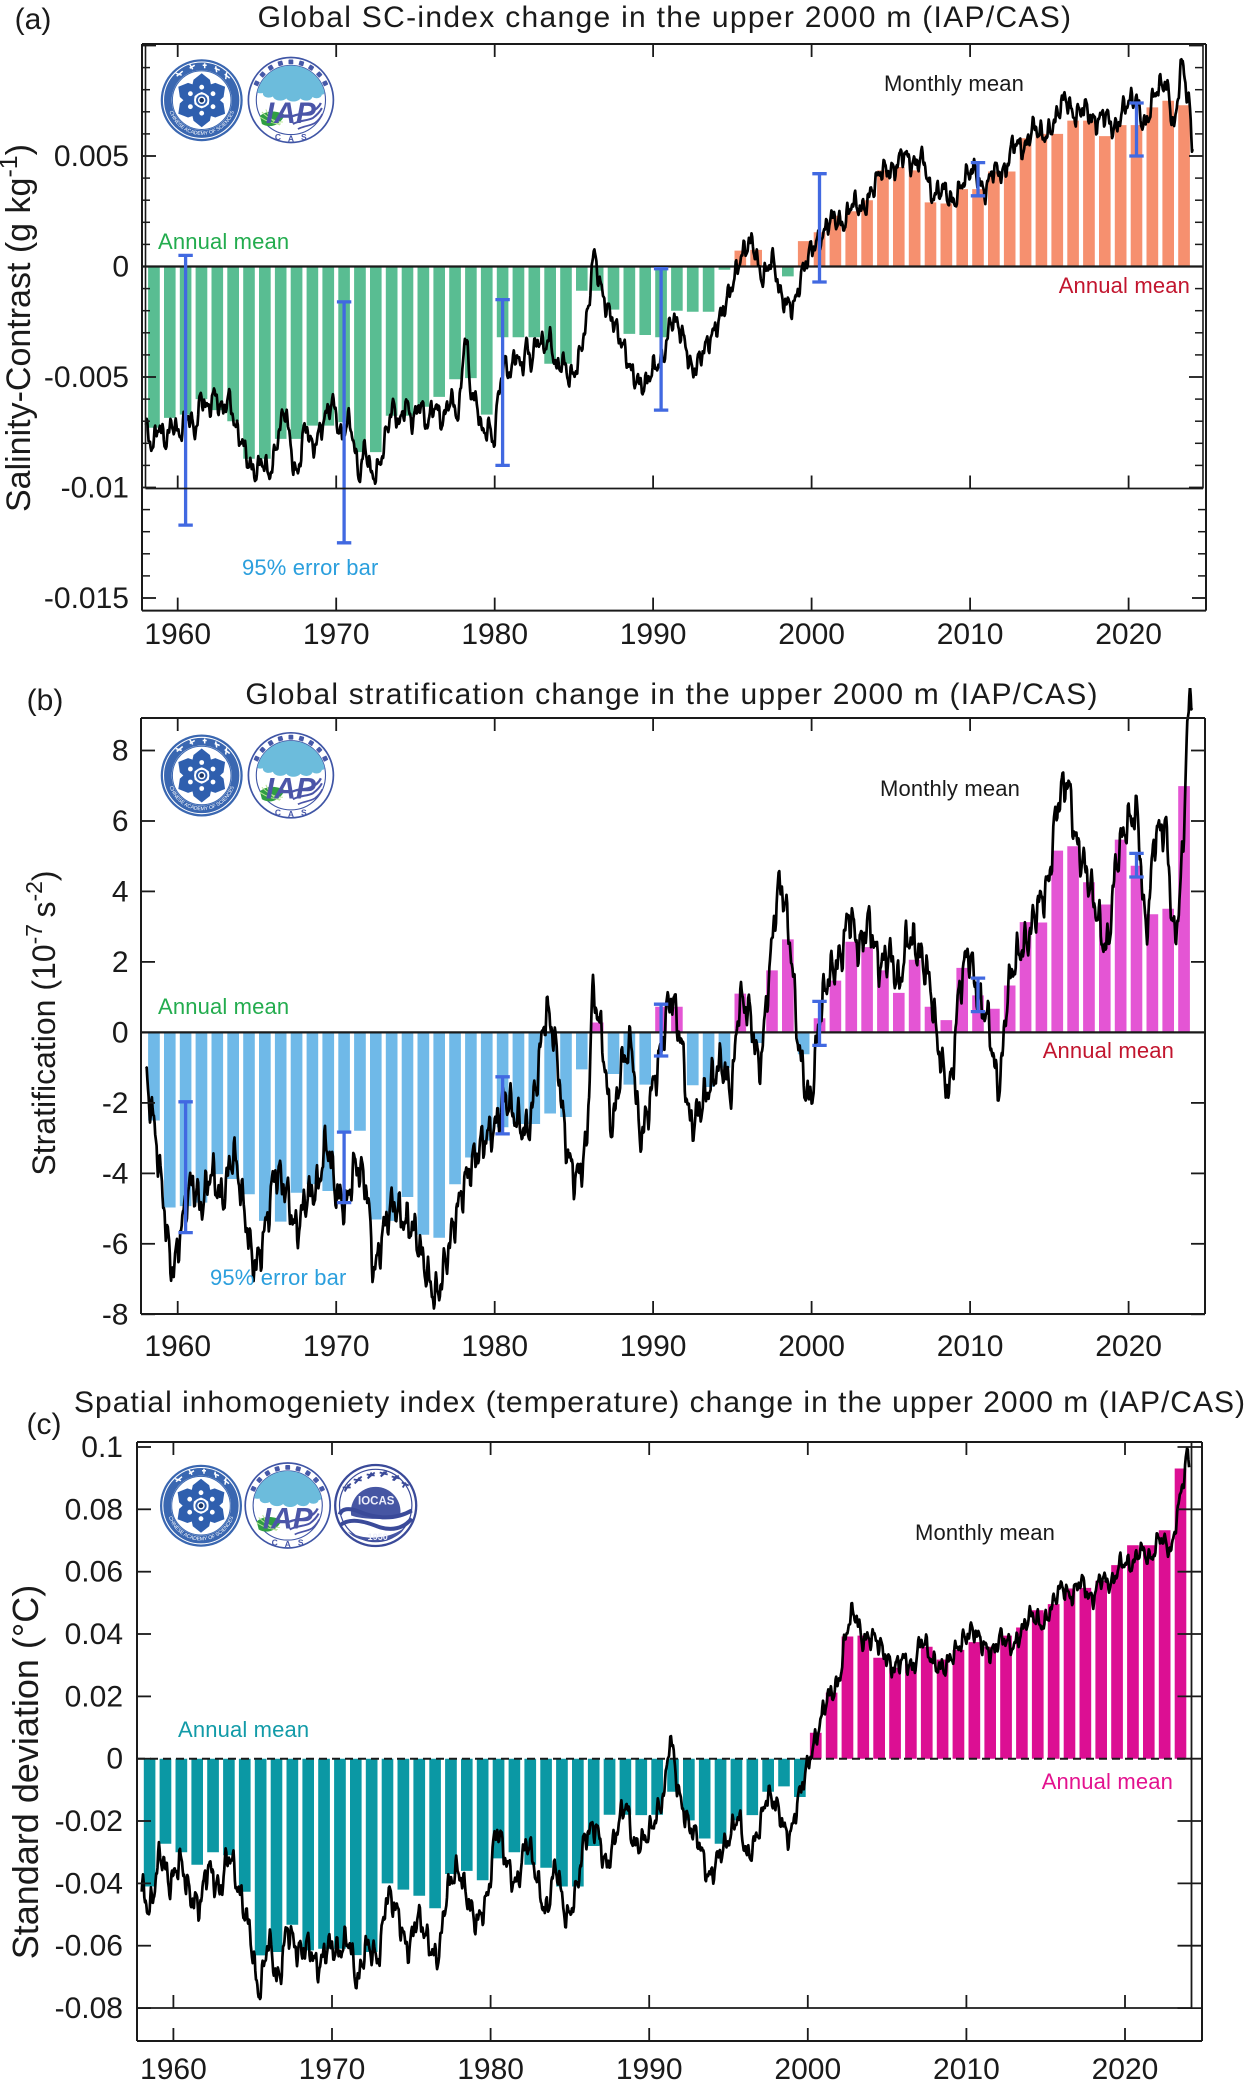 This screenshot has height=2097, width=1253. Describe the element at coordinates (115, 1314) in the screenshot. I see `svg-text: -8` at that location.